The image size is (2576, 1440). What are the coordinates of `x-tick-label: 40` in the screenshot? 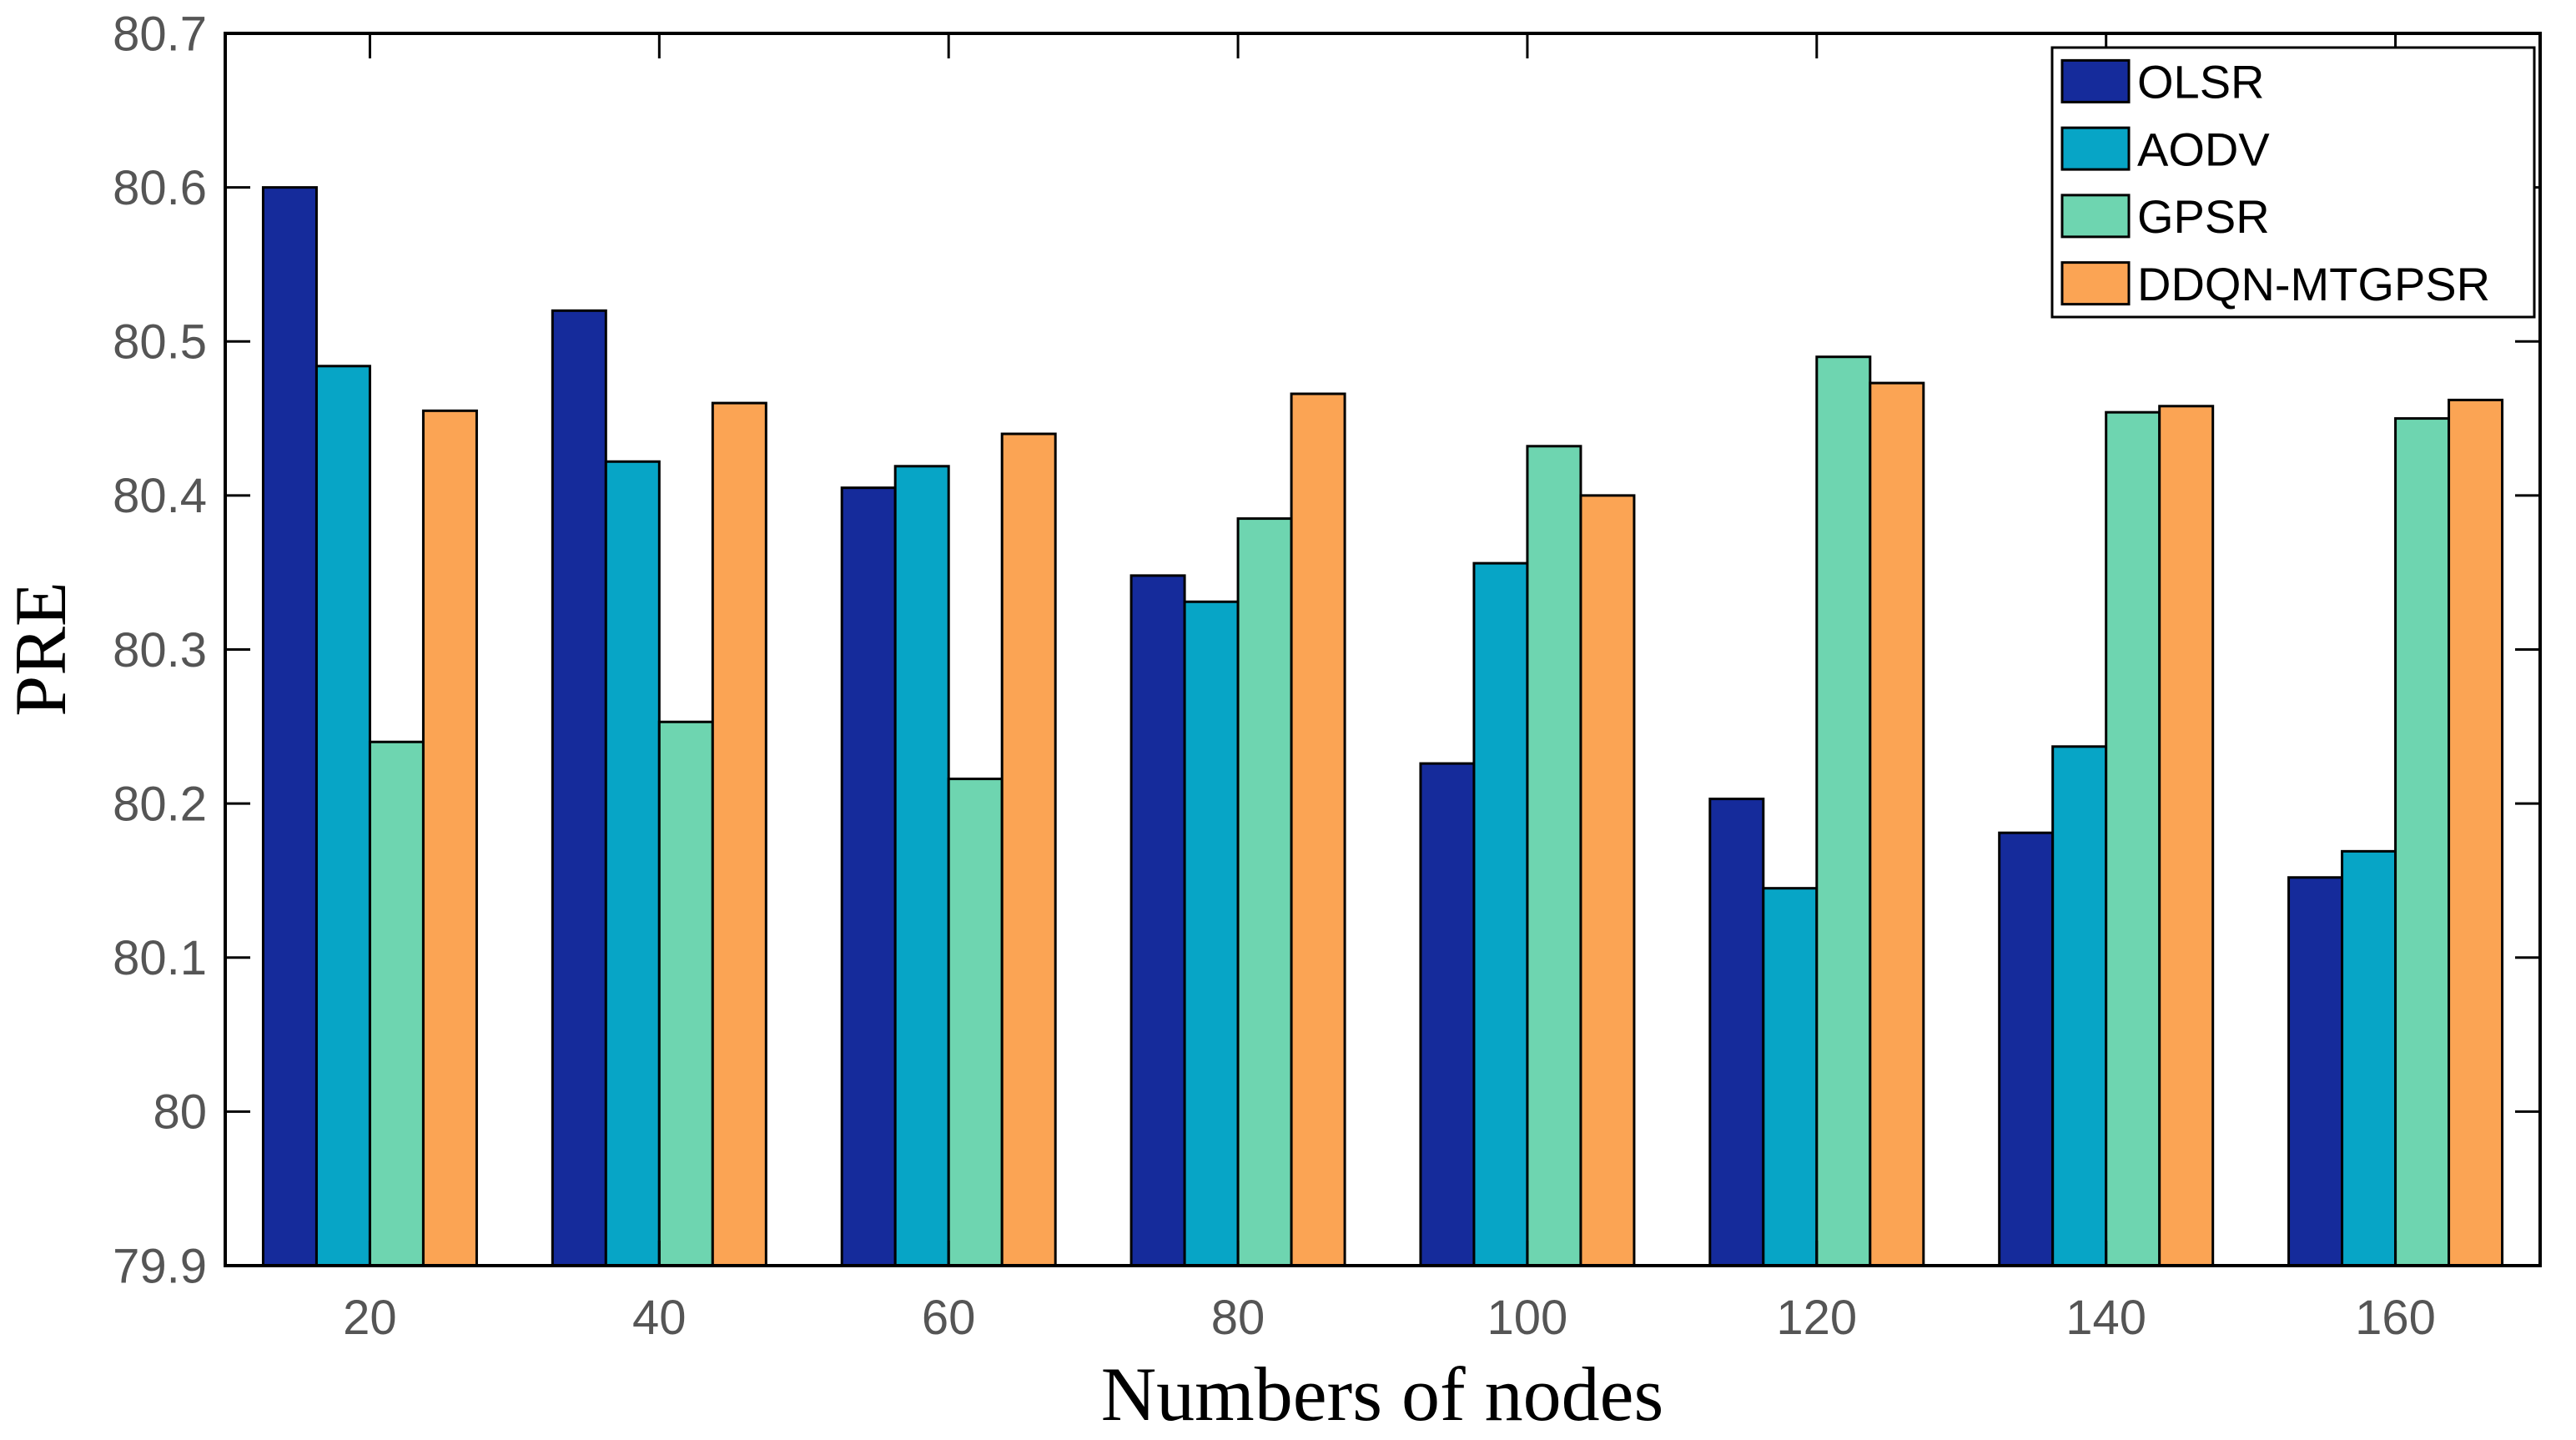 It's located at (659, 1318).